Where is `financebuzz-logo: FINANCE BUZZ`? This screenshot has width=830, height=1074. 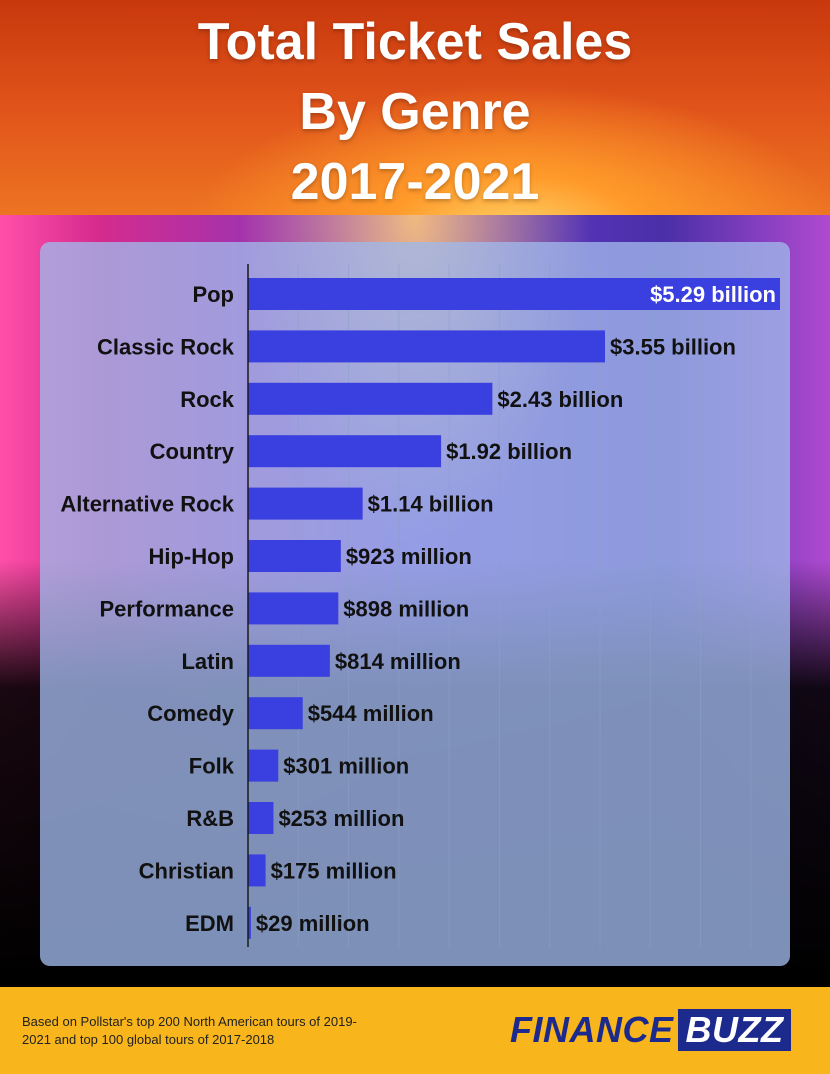
financebuzz-logo: FINANCE BUZZ is located at coordinates (651, 1030).